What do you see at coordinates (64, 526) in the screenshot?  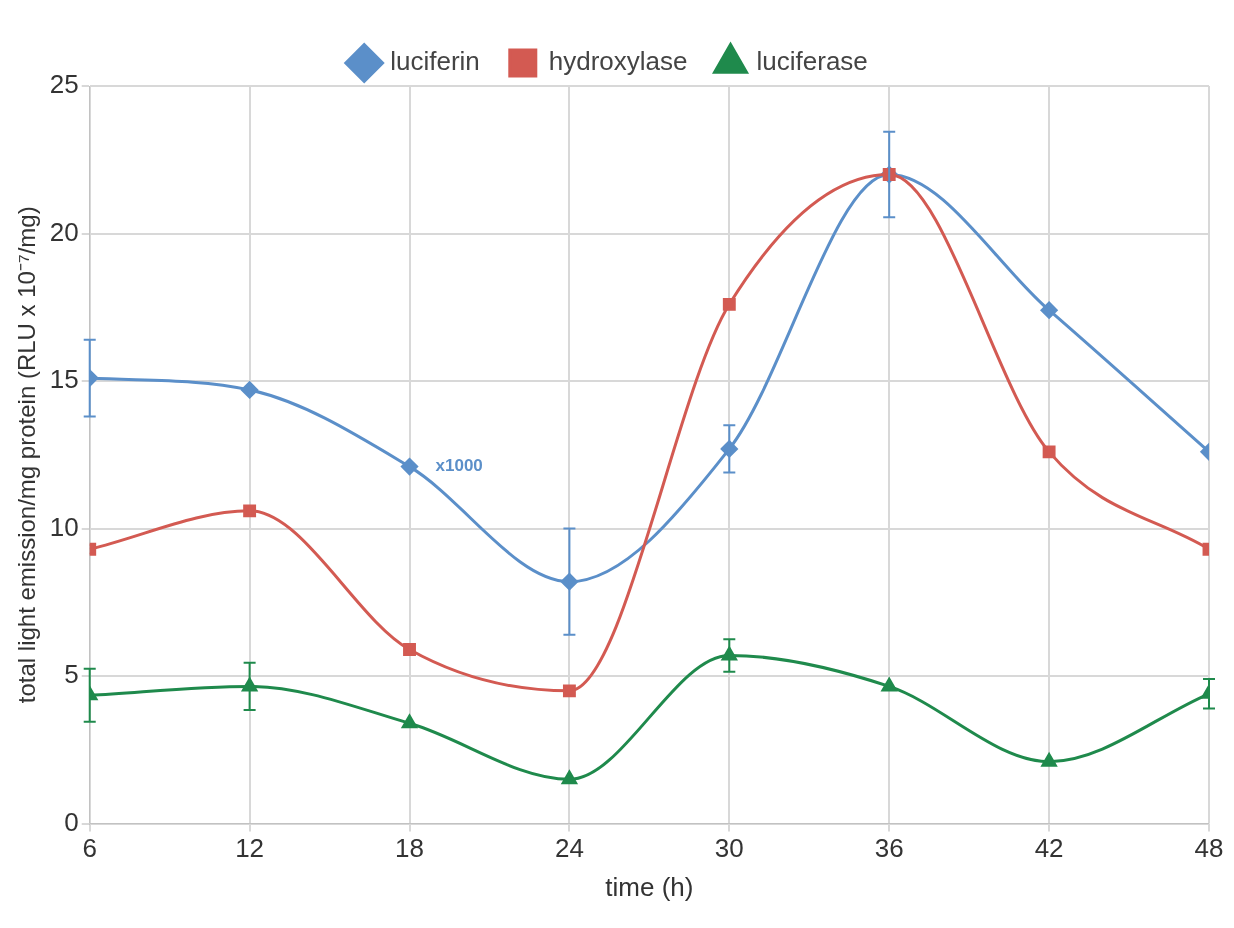 I see `y-tick-label: 10` at bounding box center [64, 526].